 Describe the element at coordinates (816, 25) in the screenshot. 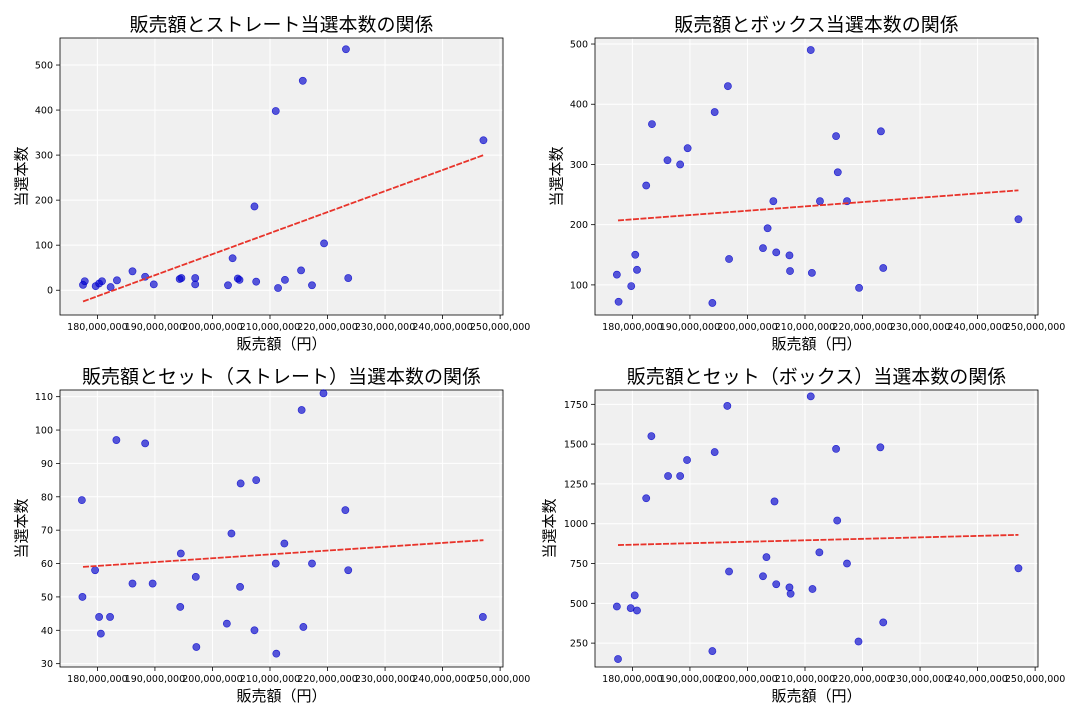

I see `chart-title: 販売額とボックス当選本数の関係` at that location.